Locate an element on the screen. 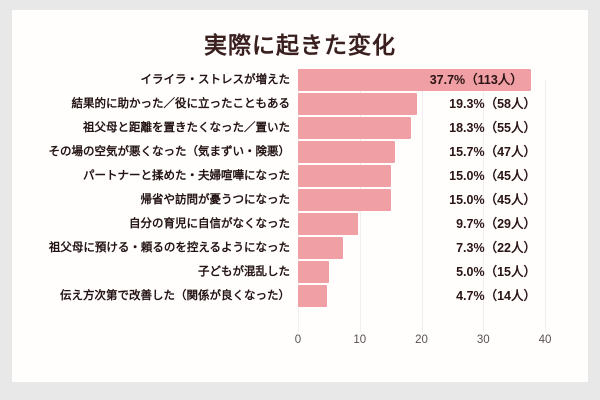  bar-row: 子どもが混乱した 5.0%（15人） is located at coordinates (300, 272).